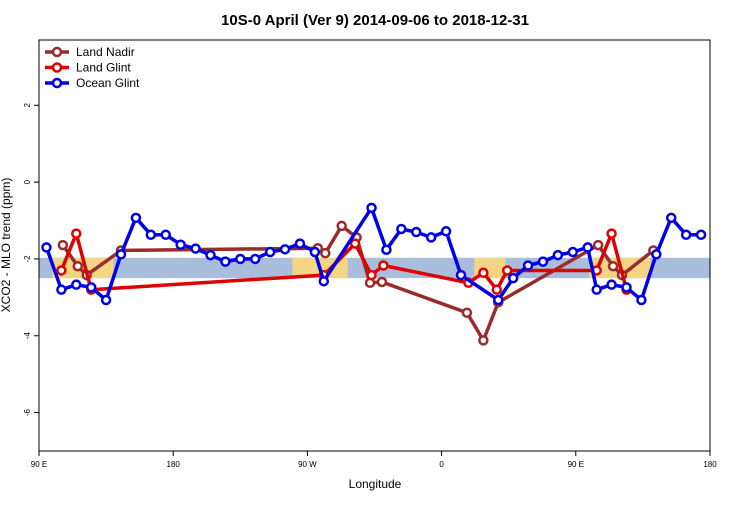  I want to click on y-tick-label-4: -6, so click(27, 412).